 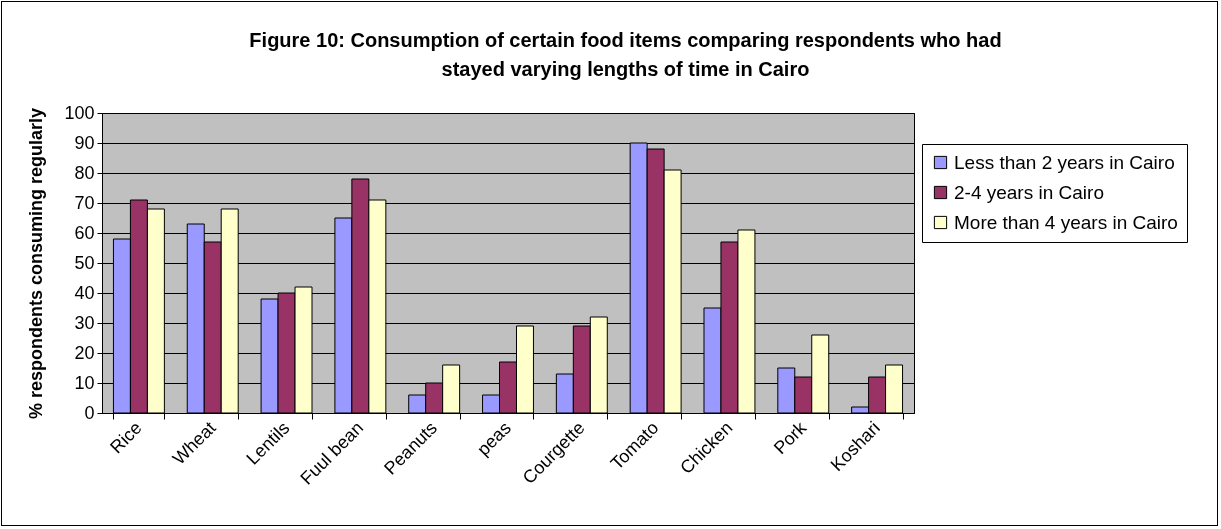 I want to click on legend-label: 2-4 years in Cairo, so click(x=1029, y=192).